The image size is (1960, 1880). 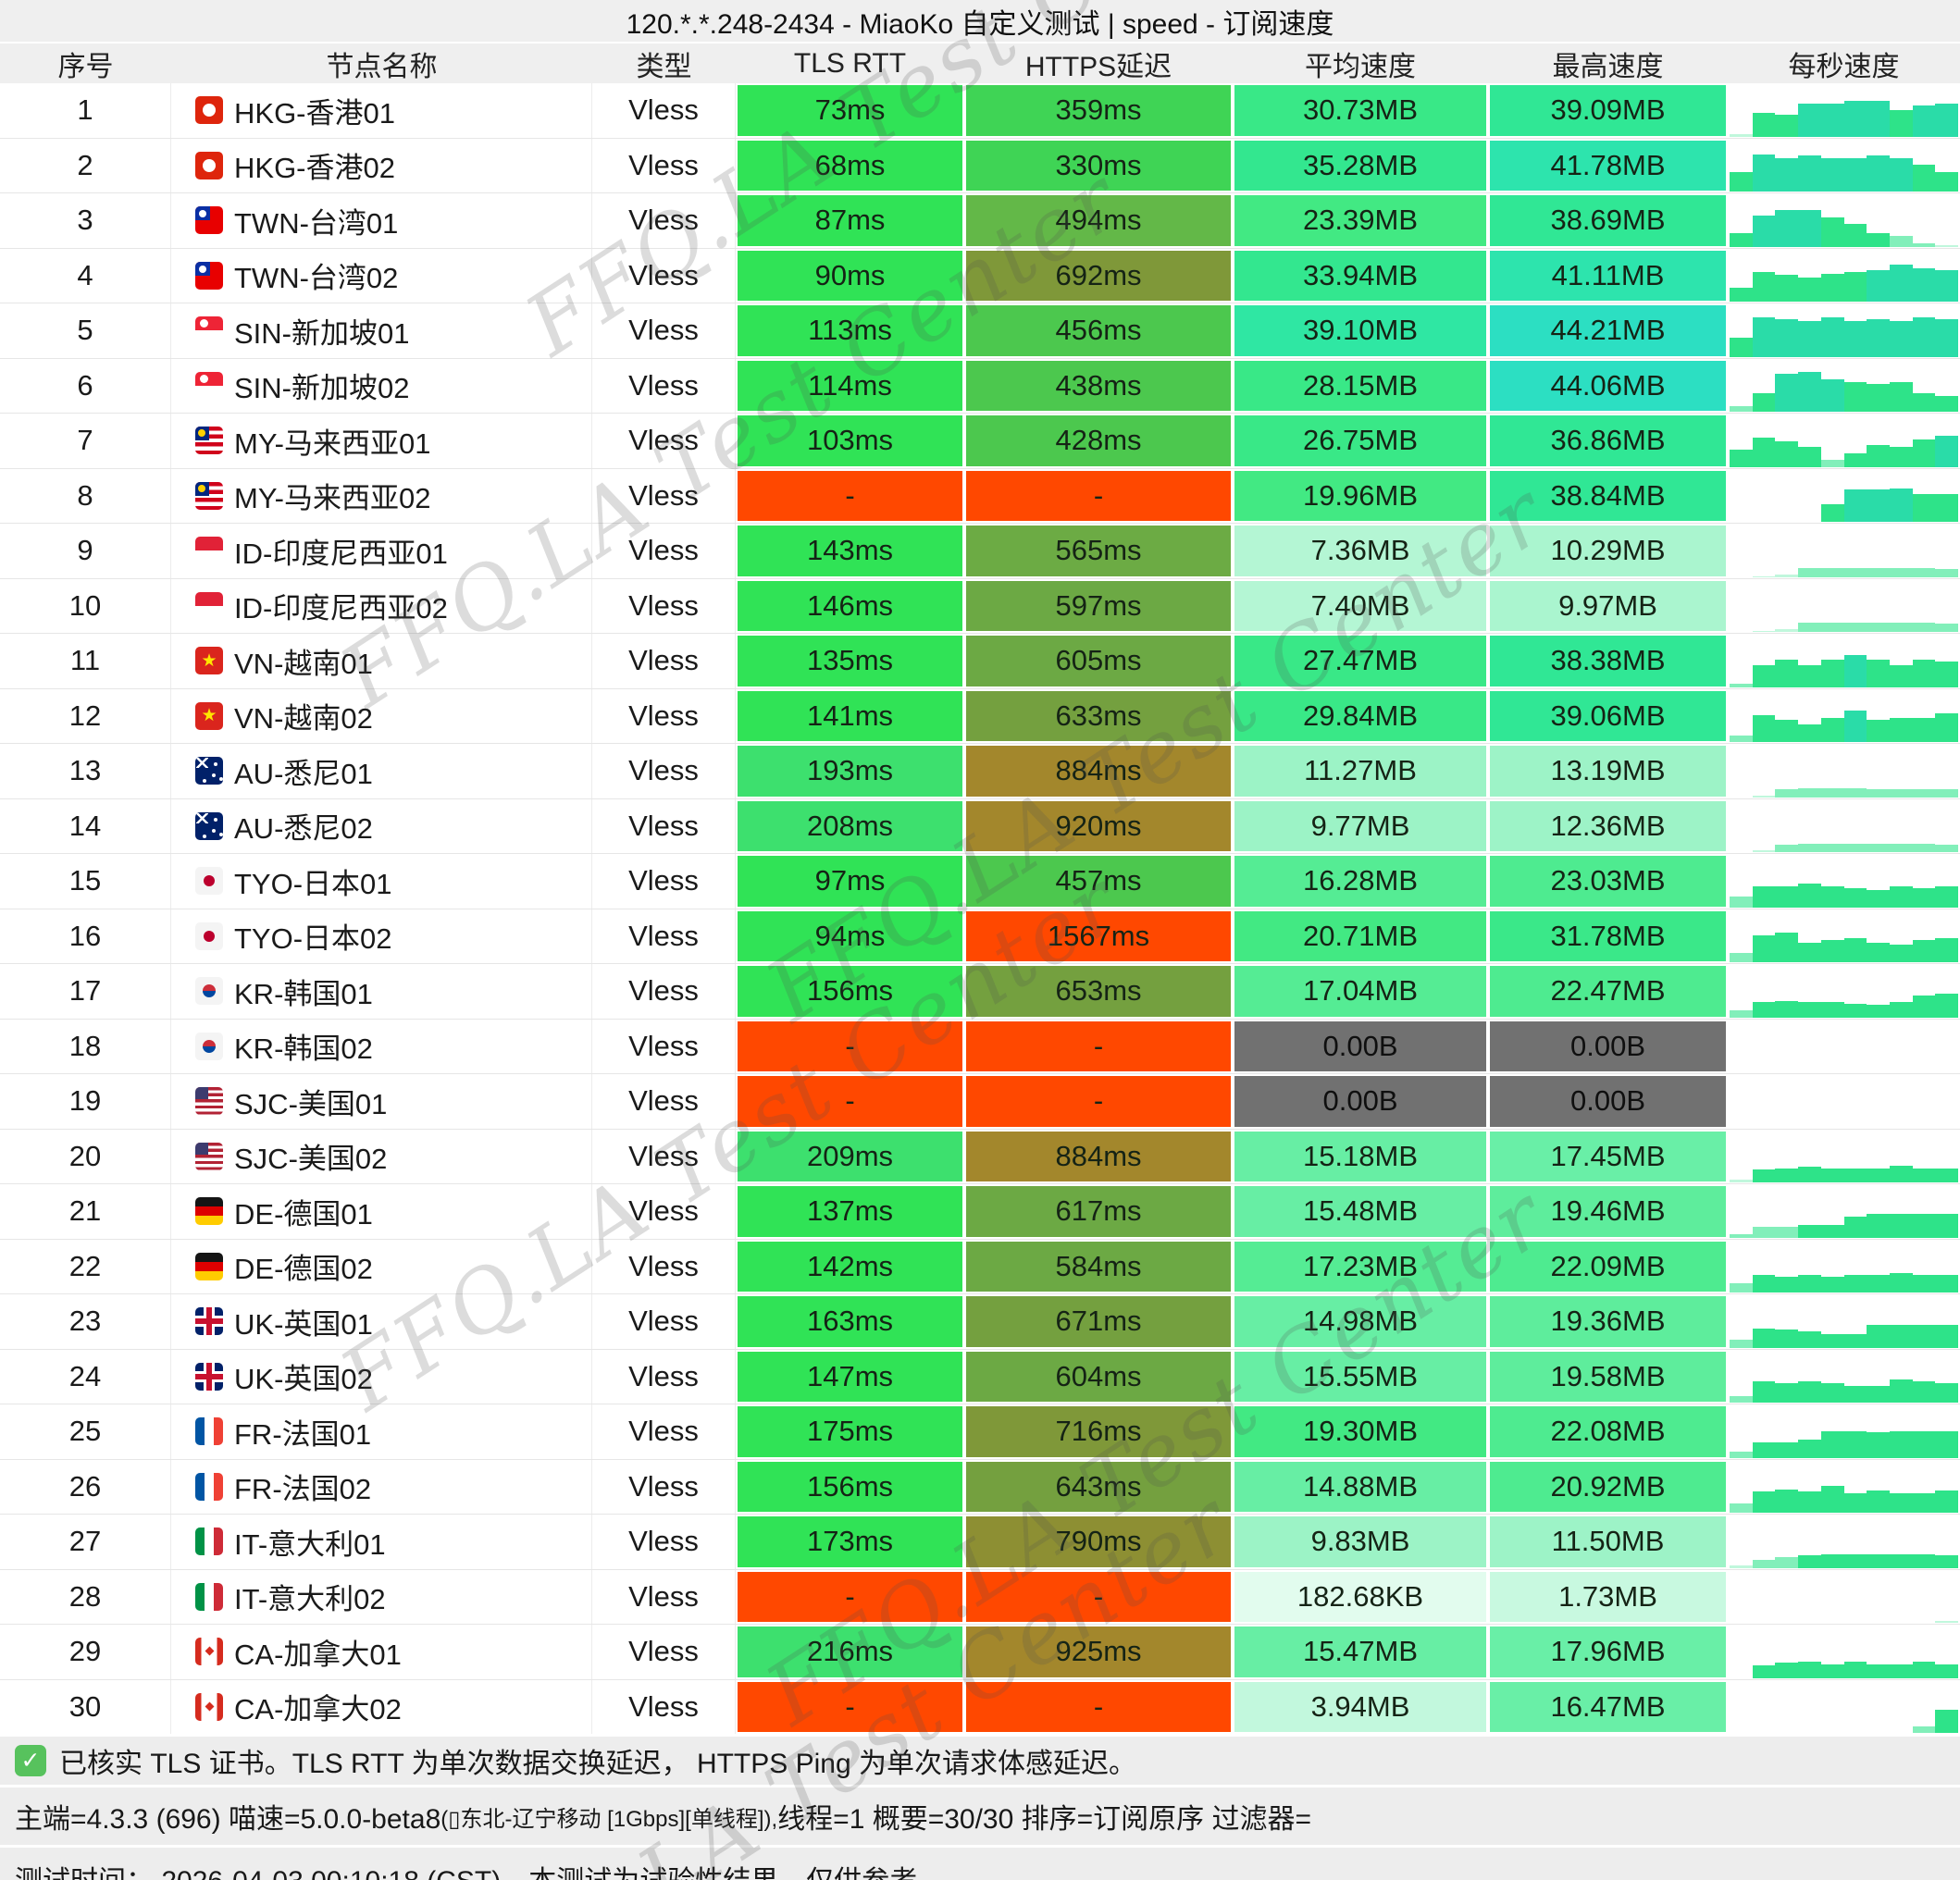 I want to click on tls-value: 175ms, so click(x=850, y=1431).